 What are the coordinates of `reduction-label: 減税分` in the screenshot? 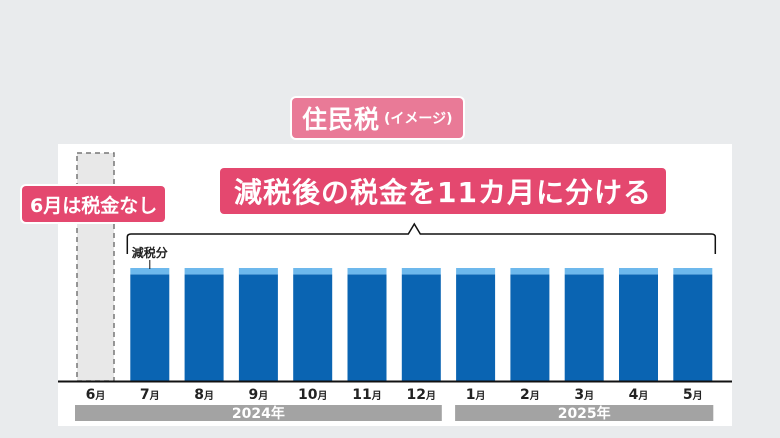 It's located at (150, 252).